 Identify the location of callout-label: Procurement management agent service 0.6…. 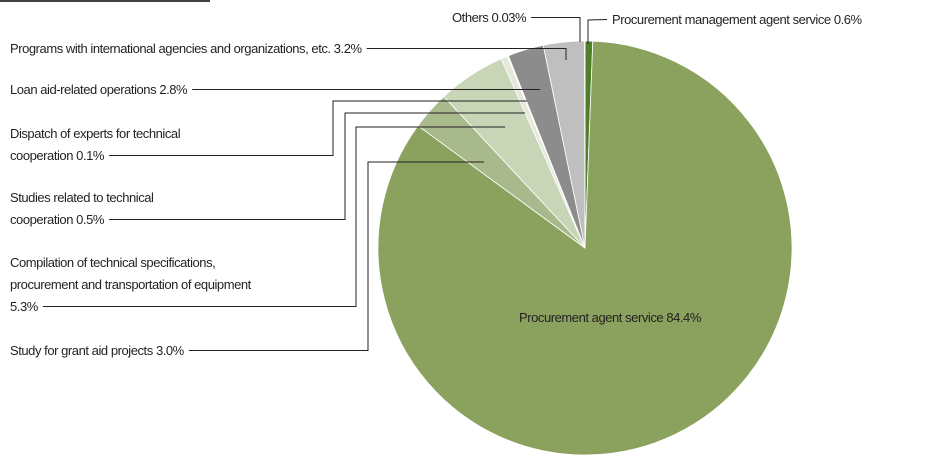
(772, 20).